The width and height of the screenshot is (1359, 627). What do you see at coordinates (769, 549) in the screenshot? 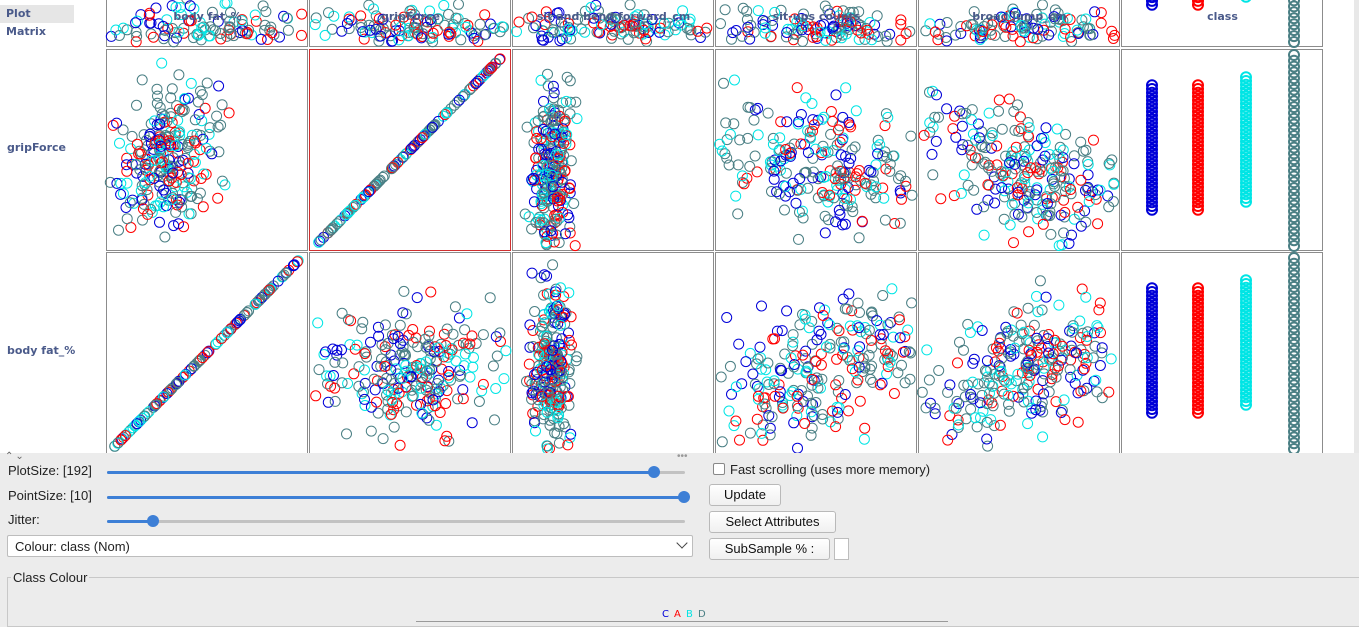
I see `subsample-button: SubSample % :` at bounding box center [769, 549].